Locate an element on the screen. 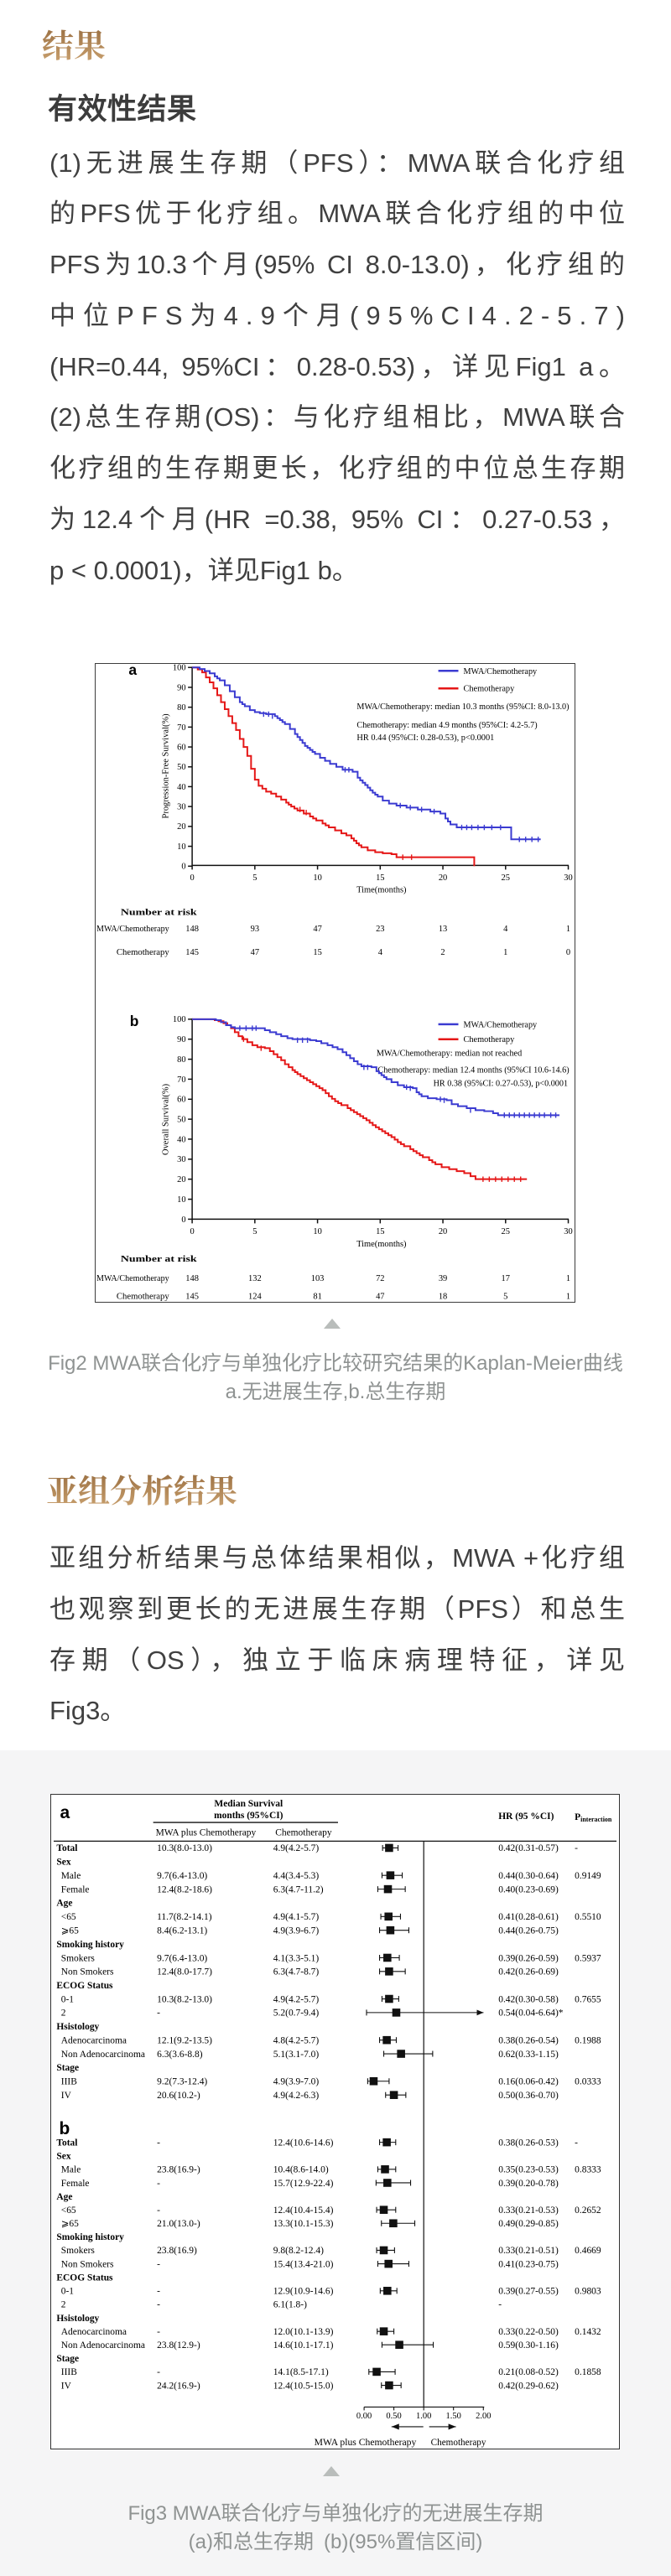 The image size is (671, 2576). svg-text: 0.49(0.29-0.85) is located at coordinates (528, 2224).